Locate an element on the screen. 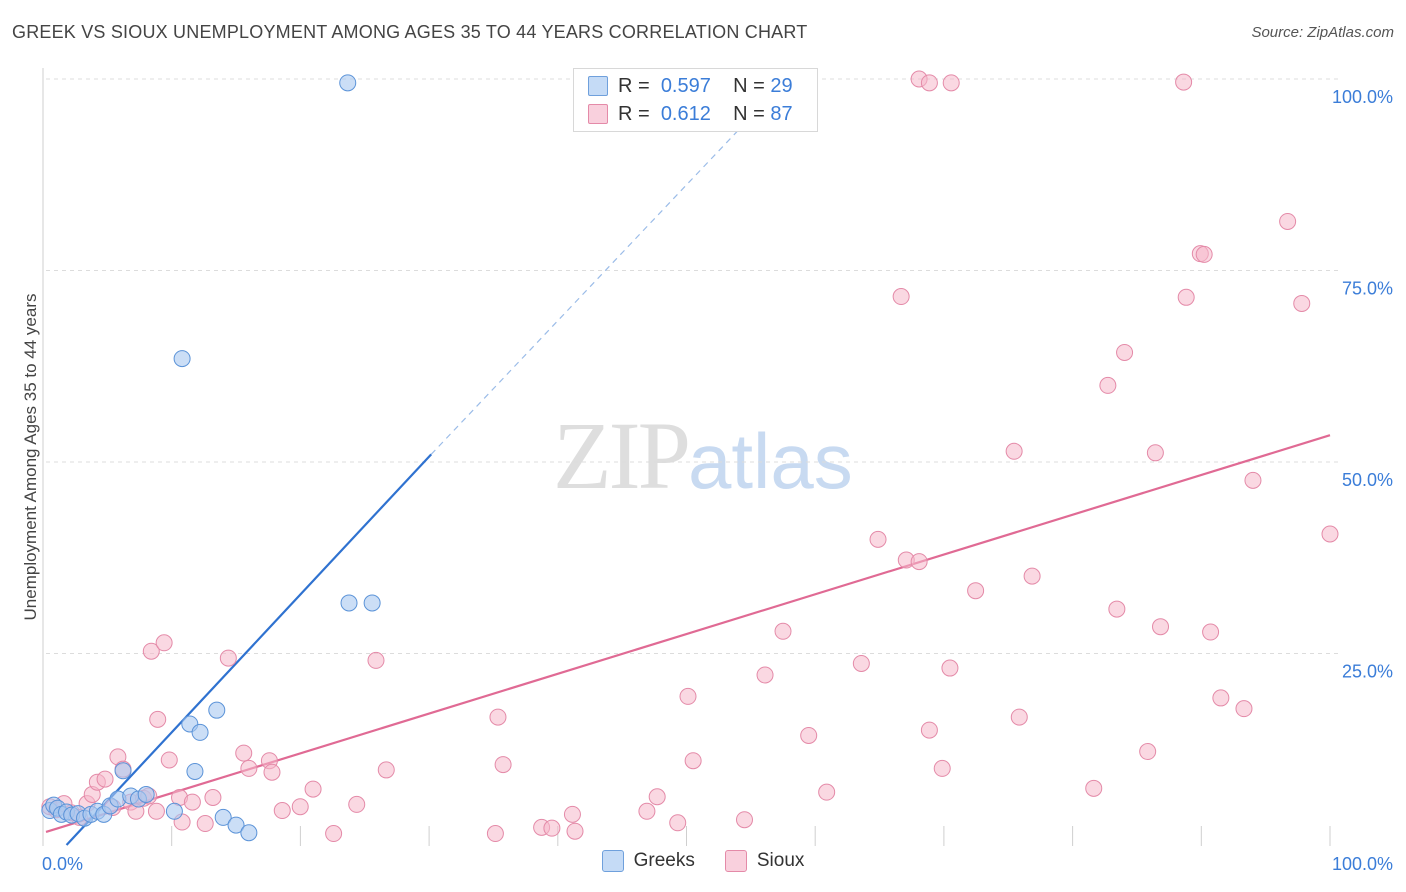  greeks-trend-line is located at coordinates (249, 649).